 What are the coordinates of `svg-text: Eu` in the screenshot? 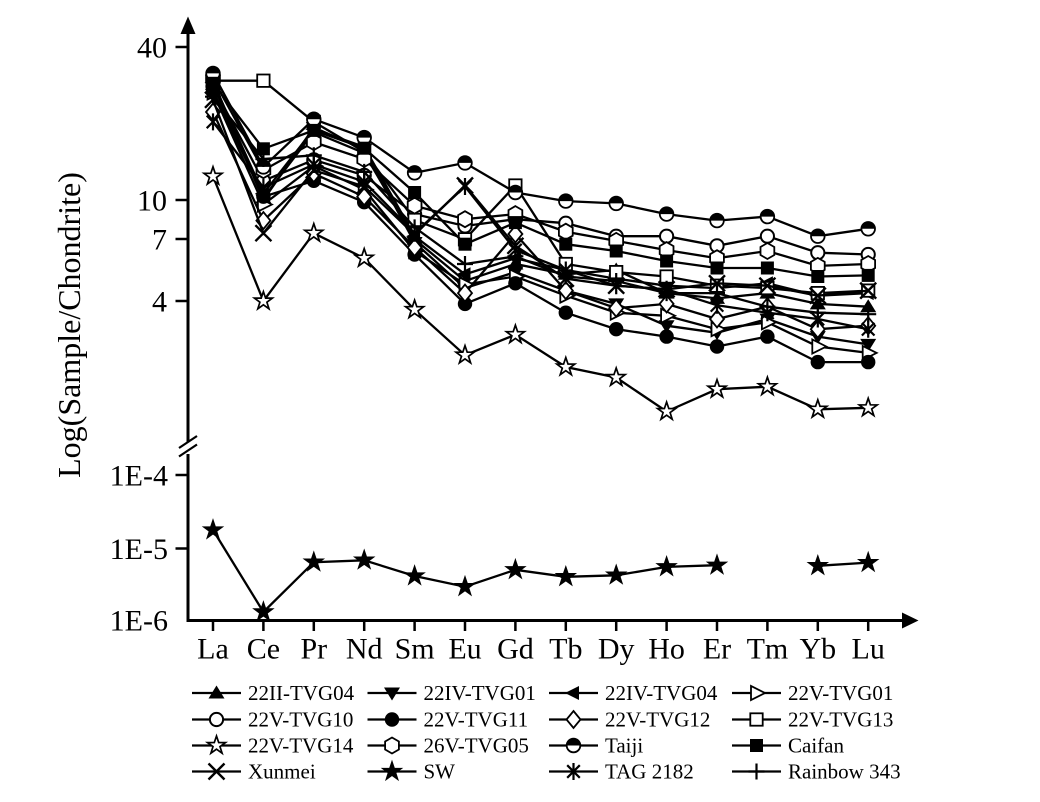 It's located at (464, 649).